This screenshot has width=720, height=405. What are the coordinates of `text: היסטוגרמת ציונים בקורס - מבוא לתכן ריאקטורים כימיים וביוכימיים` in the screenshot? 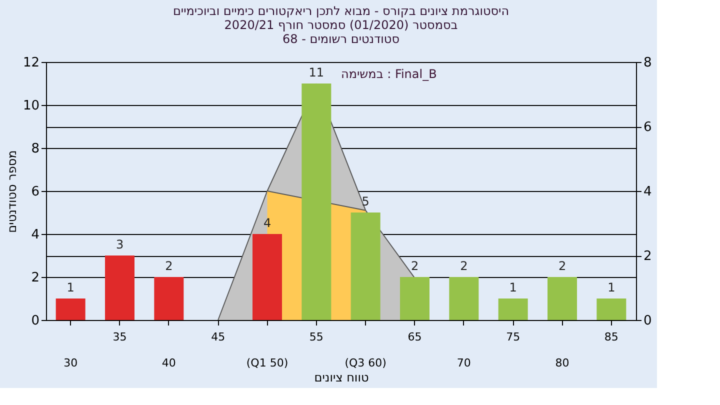 It's located at (341, 11).